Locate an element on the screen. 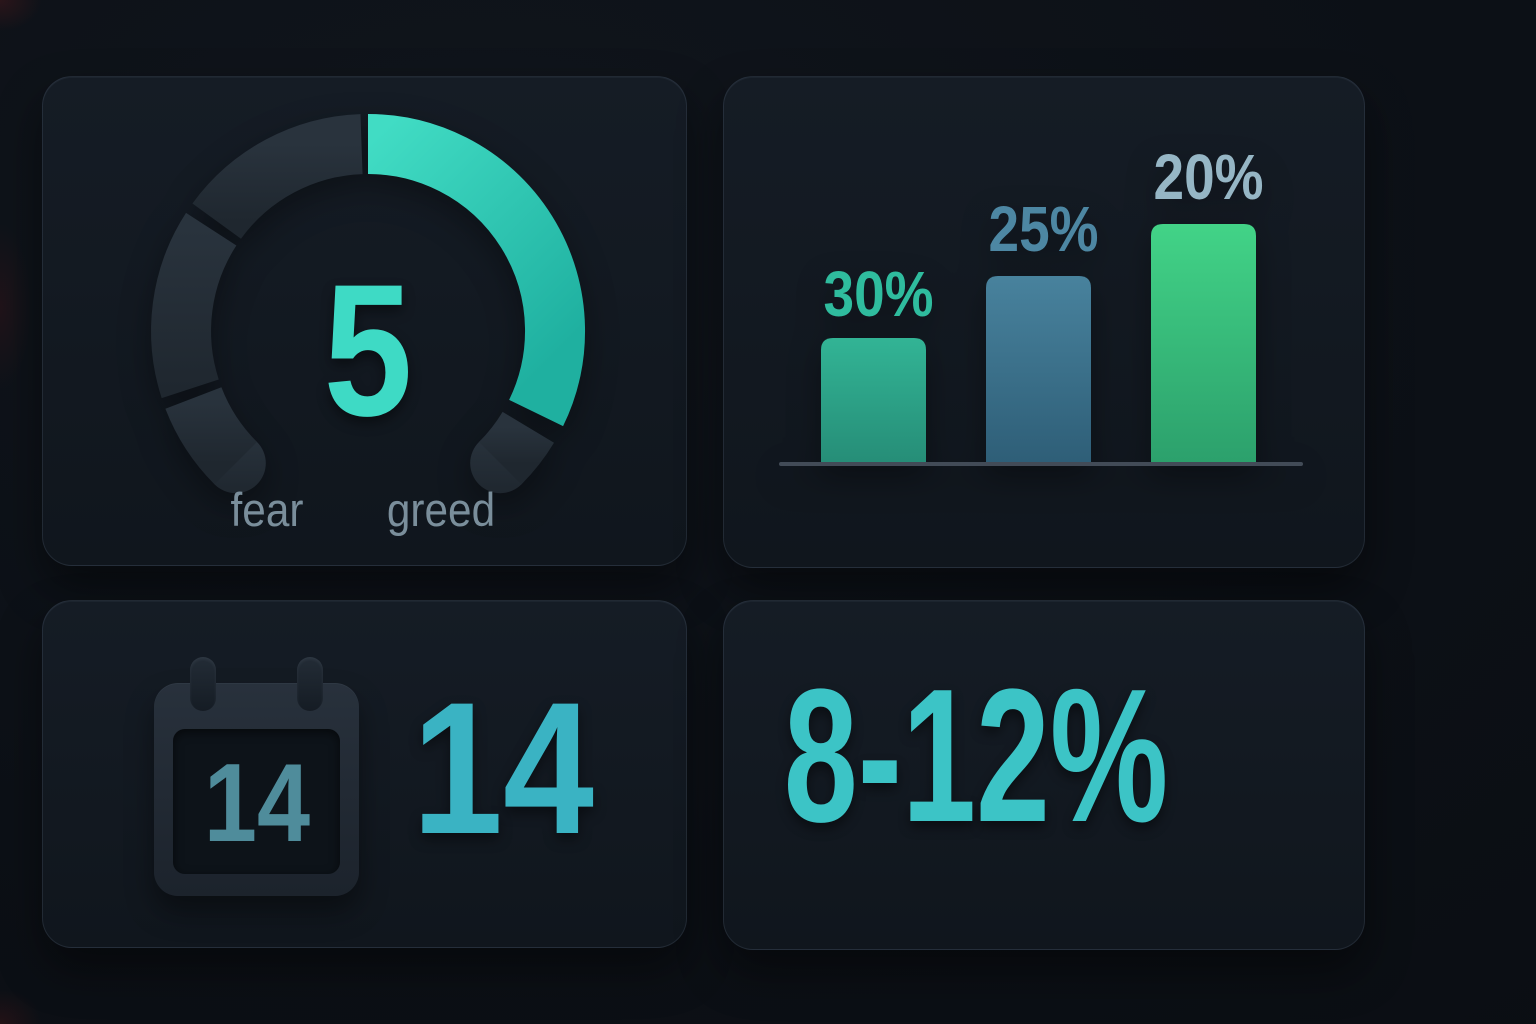 The image size is (1536, 1024). calendar-icon-day: 14 is located at coordinates (256, 803).